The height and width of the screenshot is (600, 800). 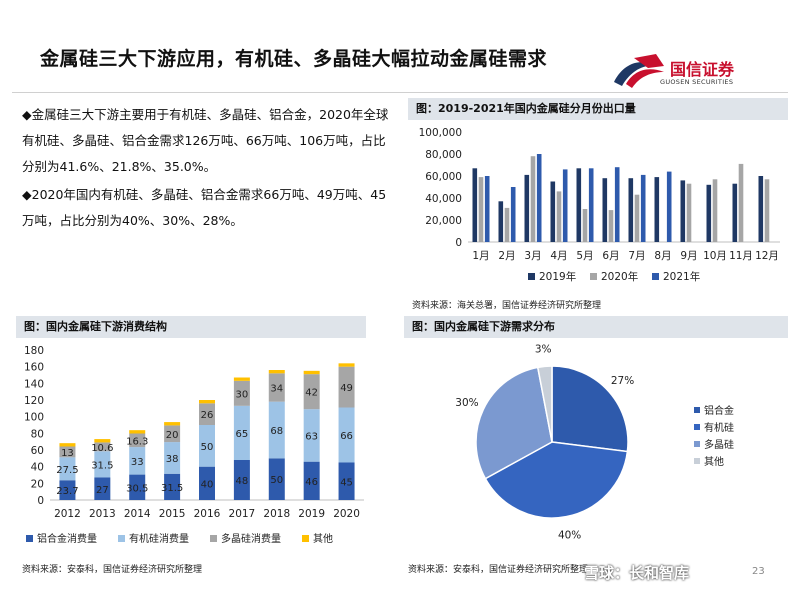 I want to click on bar-2020年-2月, so click(x=507, y=224).